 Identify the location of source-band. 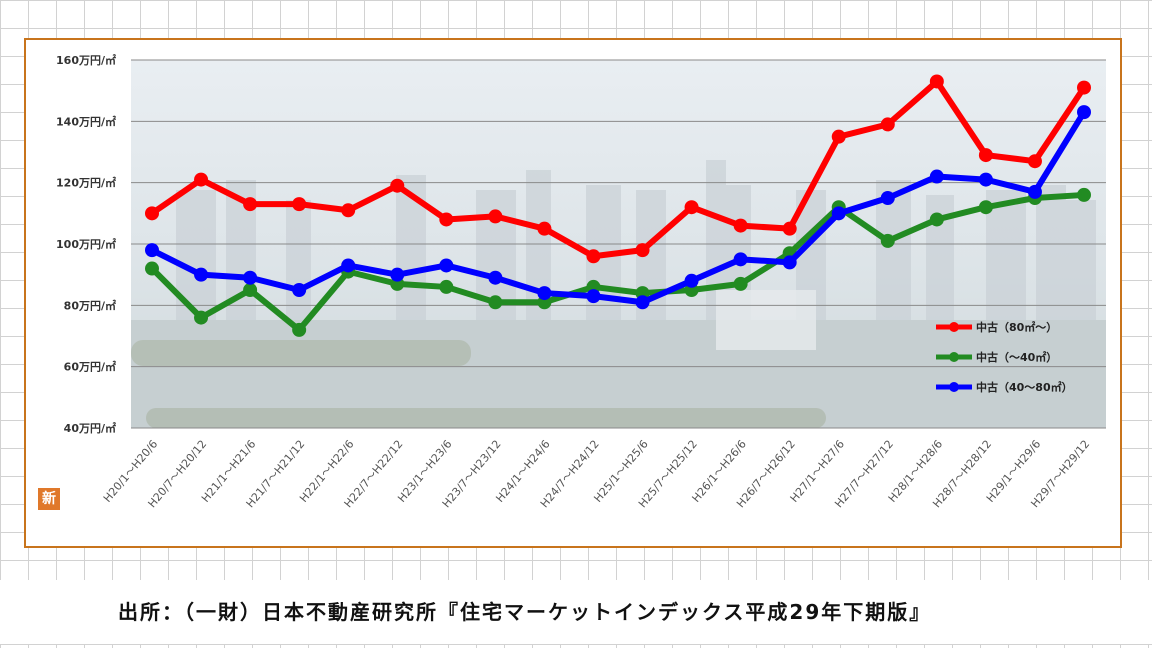
(576, 612).